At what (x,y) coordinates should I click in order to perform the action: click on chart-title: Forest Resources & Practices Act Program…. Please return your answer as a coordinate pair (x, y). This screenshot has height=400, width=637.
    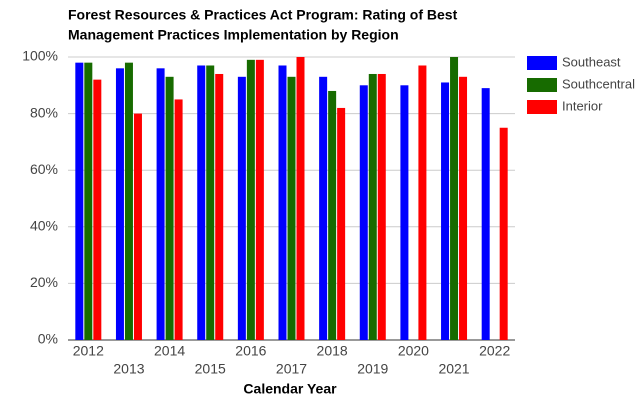
    Looking at the image, I should click on (263, 15).